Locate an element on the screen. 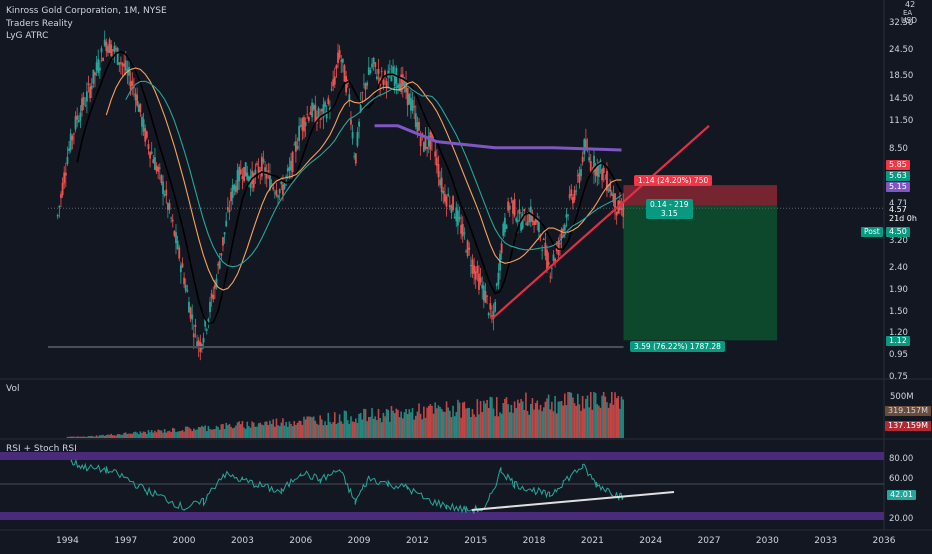  currency-label: USD is located at coordinates (909, 20).